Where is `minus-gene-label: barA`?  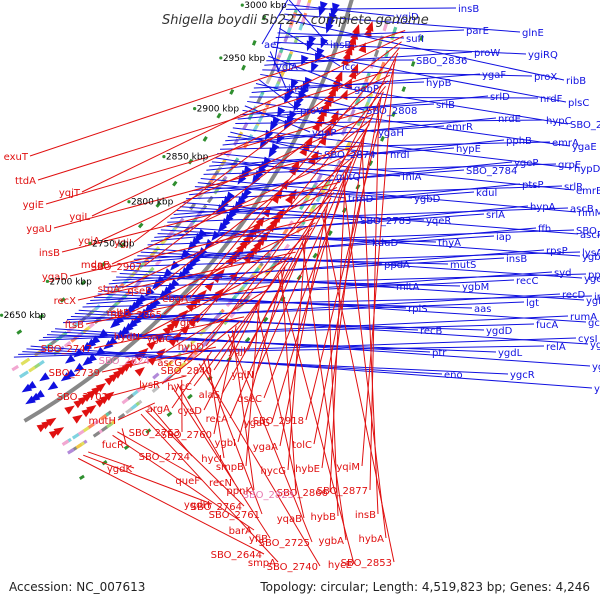
minus-gene-label: barA is located at coordinates (241, 531).